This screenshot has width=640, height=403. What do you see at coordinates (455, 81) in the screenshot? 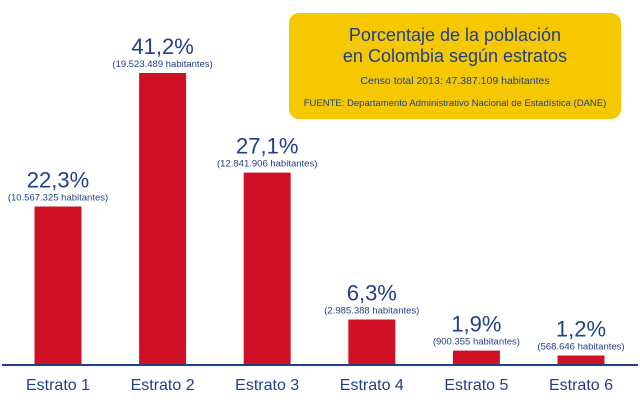
I see `chart-subtitle: Censo total 2013: 47.387.109 habitantes` at bounding box center [455, 81].